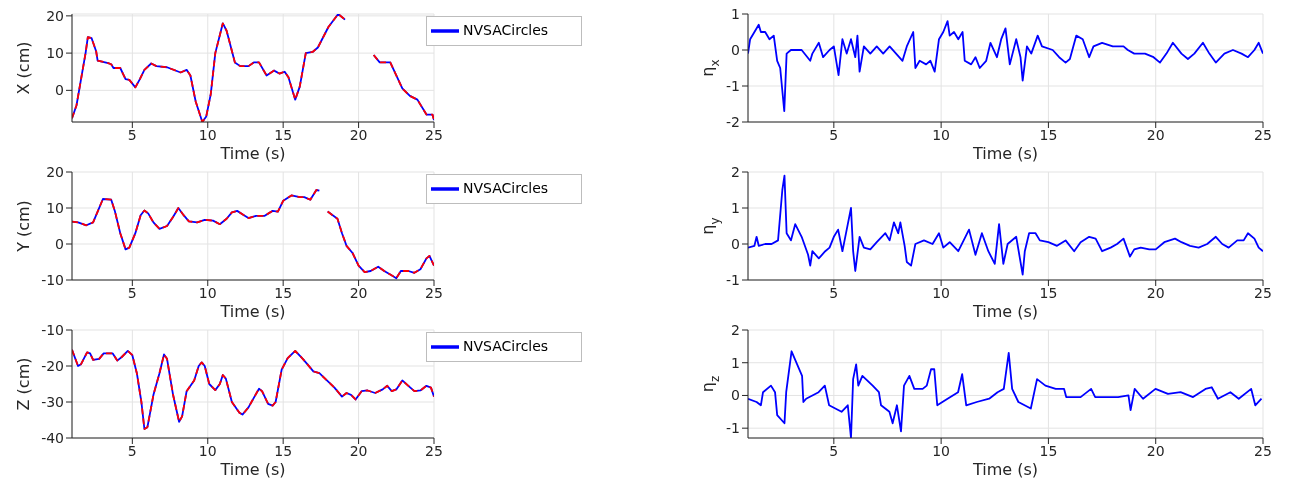 The height and width of the screenshot is (491, 1293). Describe the element at coordinates (23, 384) in the screenshot. I see `y-axis-title: Z (cm)` at that location.